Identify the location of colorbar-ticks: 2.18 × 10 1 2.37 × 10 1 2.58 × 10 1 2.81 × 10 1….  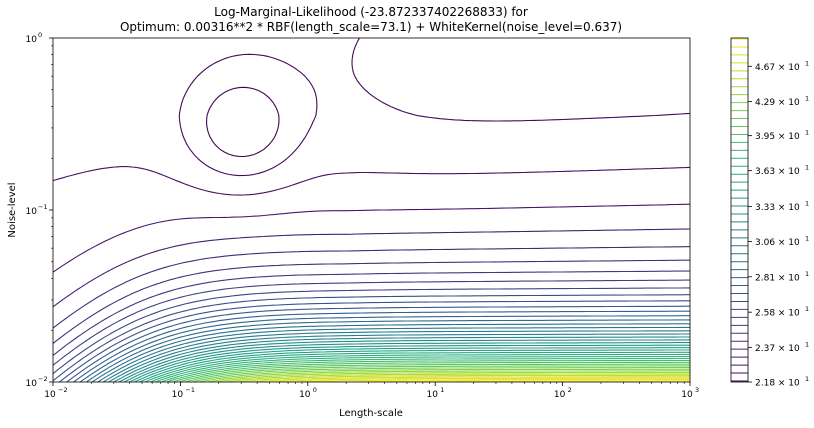
(778, 224).